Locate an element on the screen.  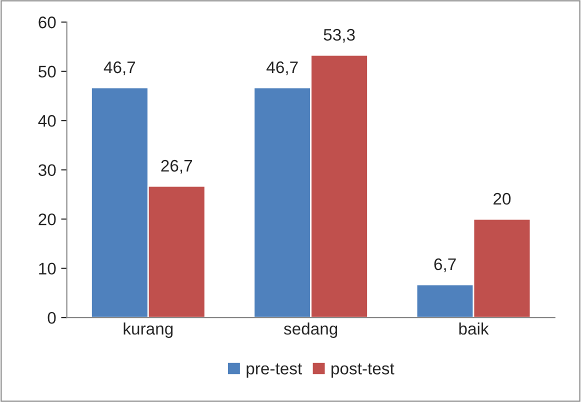
y-tick-label: 60 is located at coordinates (47, 22).